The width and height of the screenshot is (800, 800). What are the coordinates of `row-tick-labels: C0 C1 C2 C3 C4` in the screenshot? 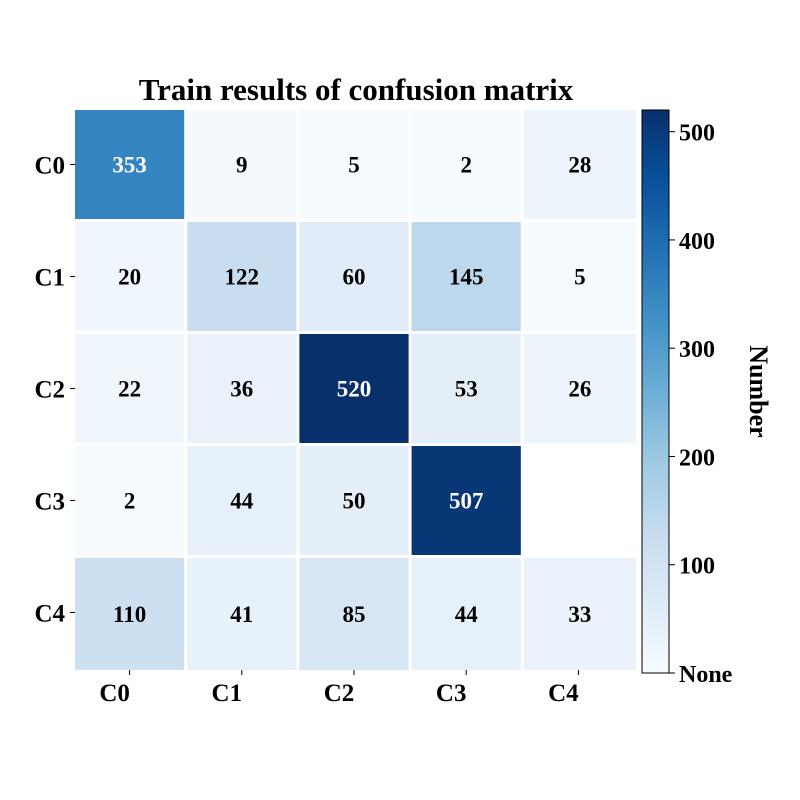 It's located at (54, 390).